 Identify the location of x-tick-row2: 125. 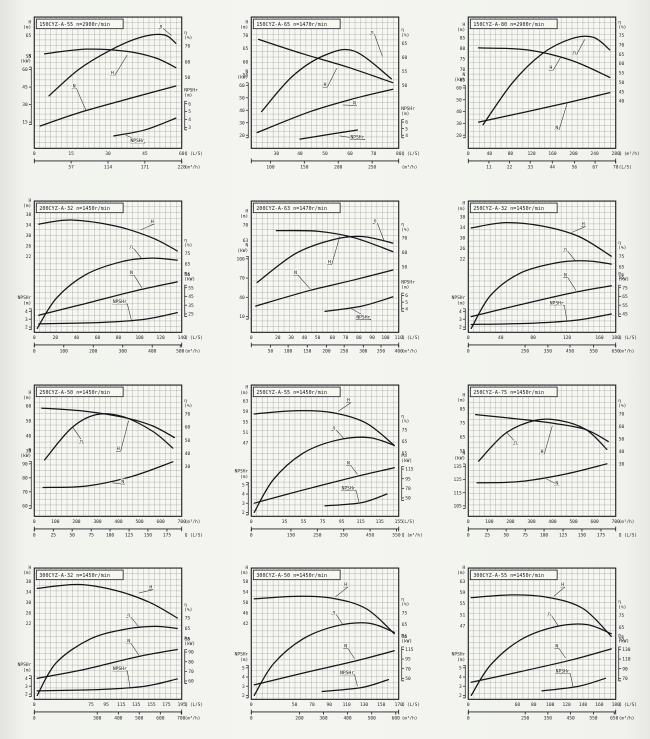
(563, 535).